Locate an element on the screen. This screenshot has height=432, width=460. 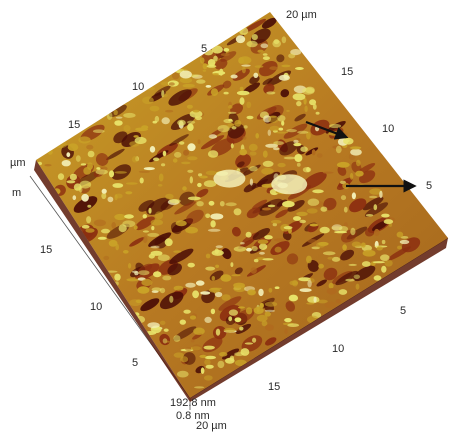
tick-front-5: 5 is located at coordinates (403, 311).